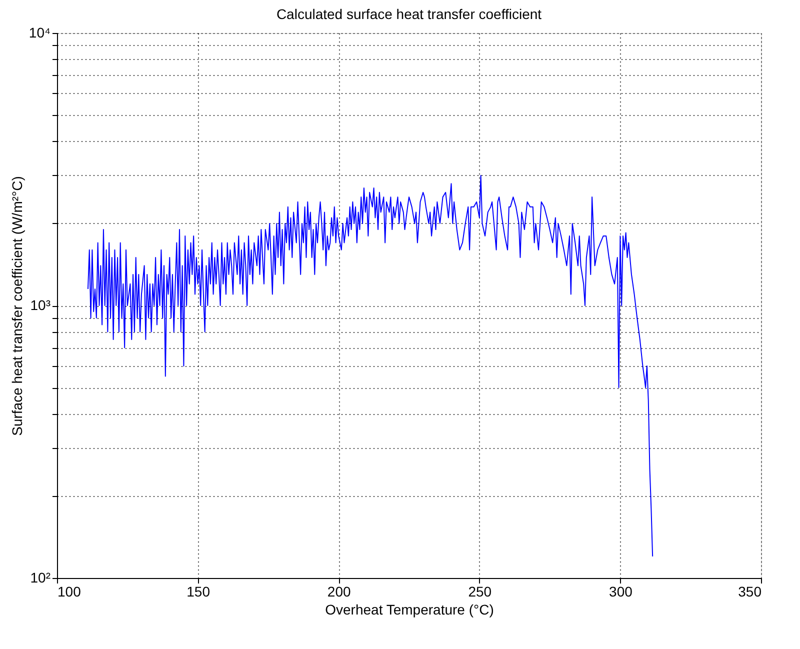 This screenshot has height=649, width=800. What do you see at coordinates (480, 592) in the screenshot?
I see `x-tick-label: 250` at bounding box center [480, 592].